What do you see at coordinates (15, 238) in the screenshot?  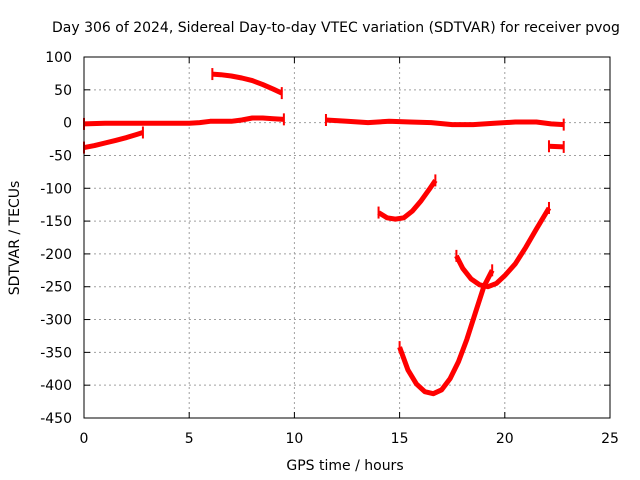 I see `y-axis-title: SDTVAR / TECUs` at bounding box center [15, 238].